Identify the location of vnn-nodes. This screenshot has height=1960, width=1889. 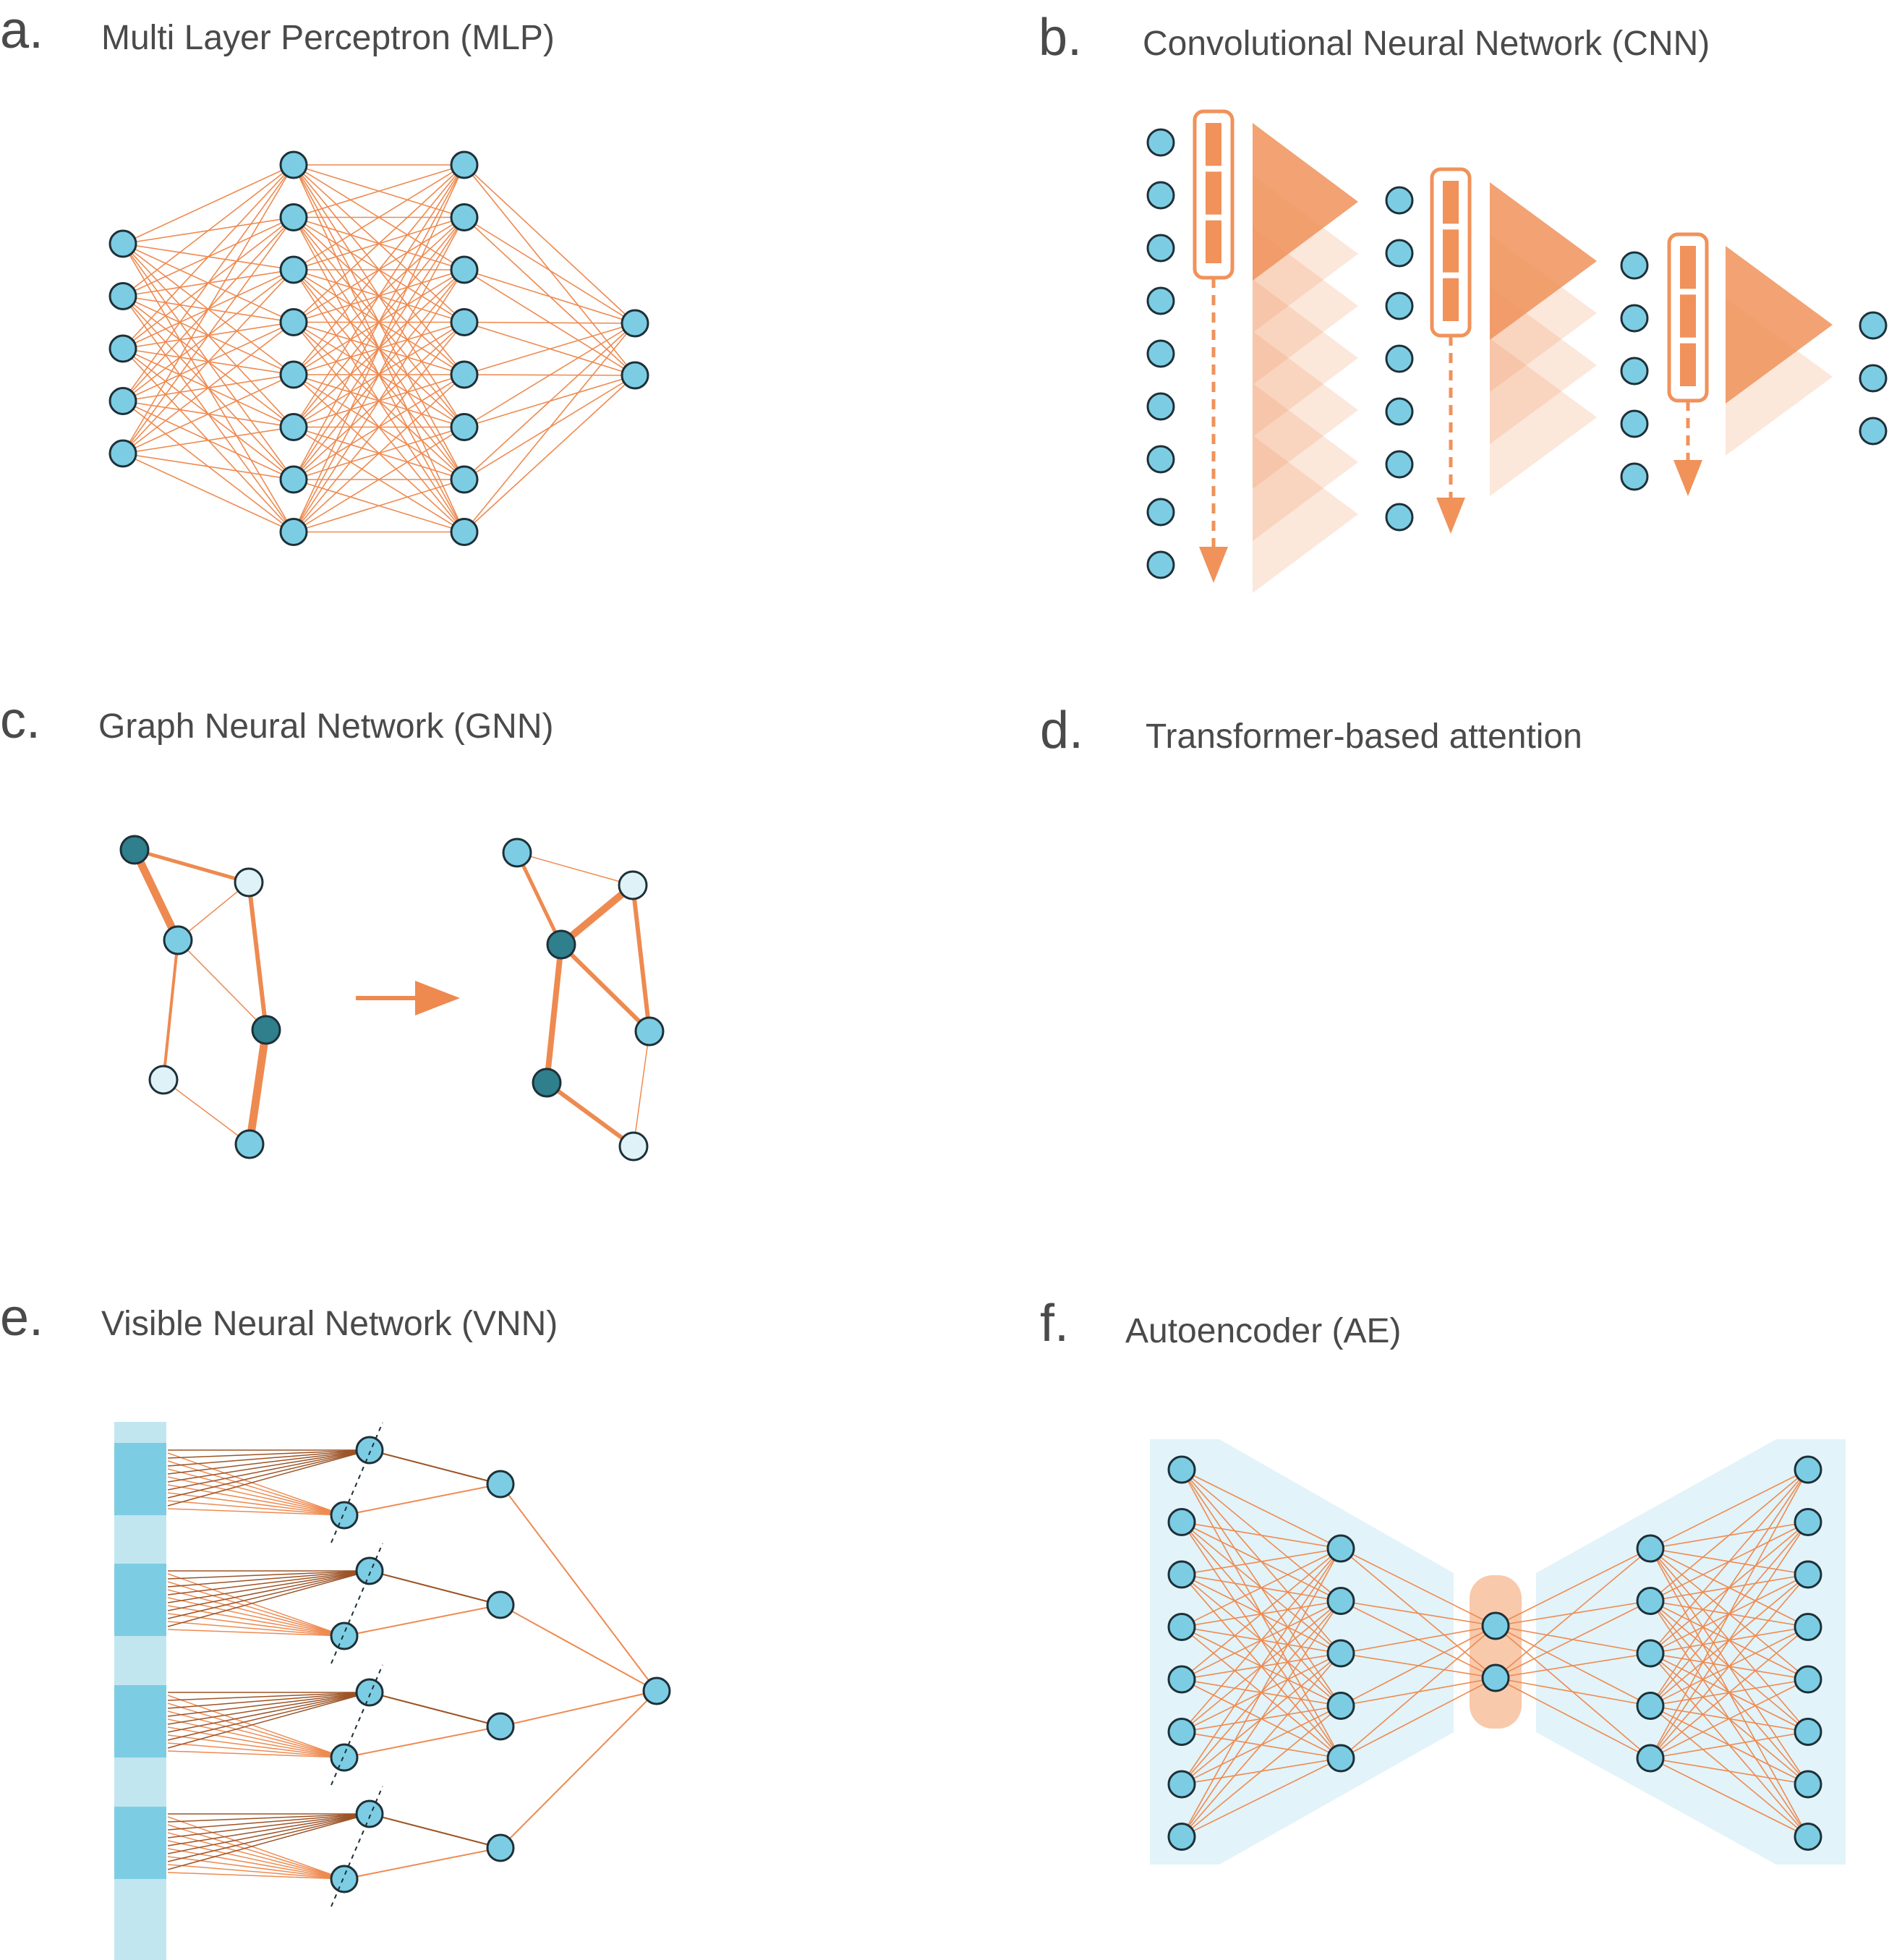
(500, 1664).